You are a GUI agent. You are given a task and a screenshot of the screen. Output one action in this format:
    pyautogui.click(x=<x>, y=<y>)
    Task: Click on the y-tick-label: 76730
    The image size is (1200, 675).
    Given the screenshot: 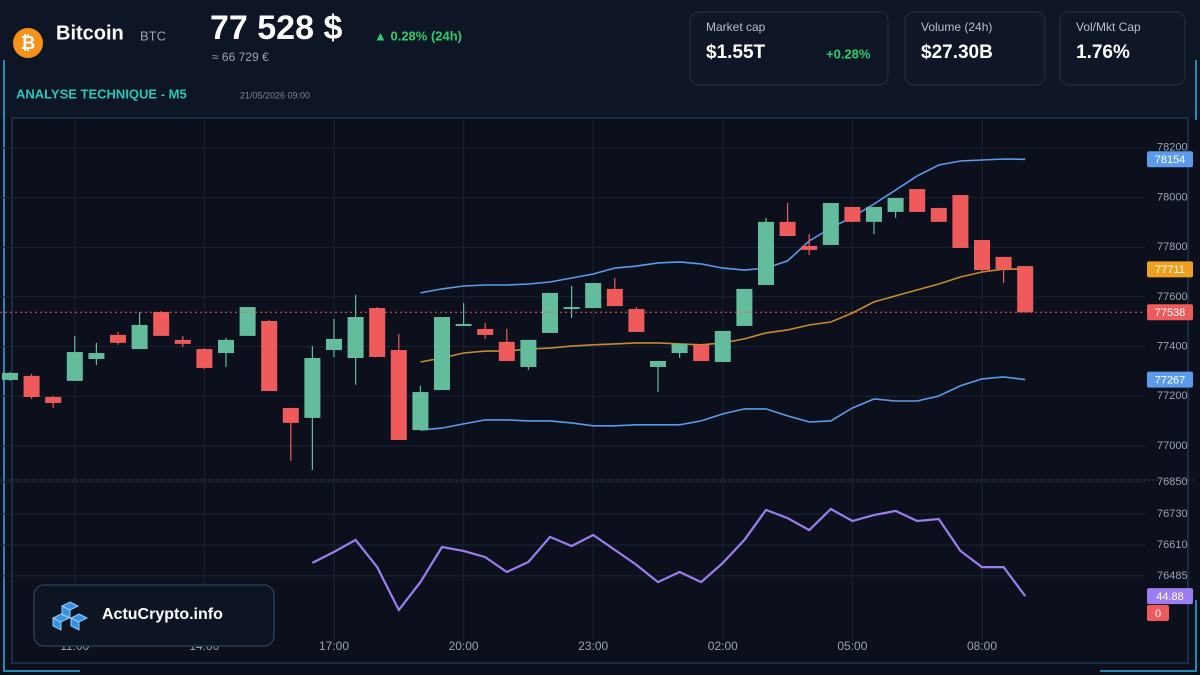 What is the action you would take?
    pyautogui.click(x=1172, y=514)
    